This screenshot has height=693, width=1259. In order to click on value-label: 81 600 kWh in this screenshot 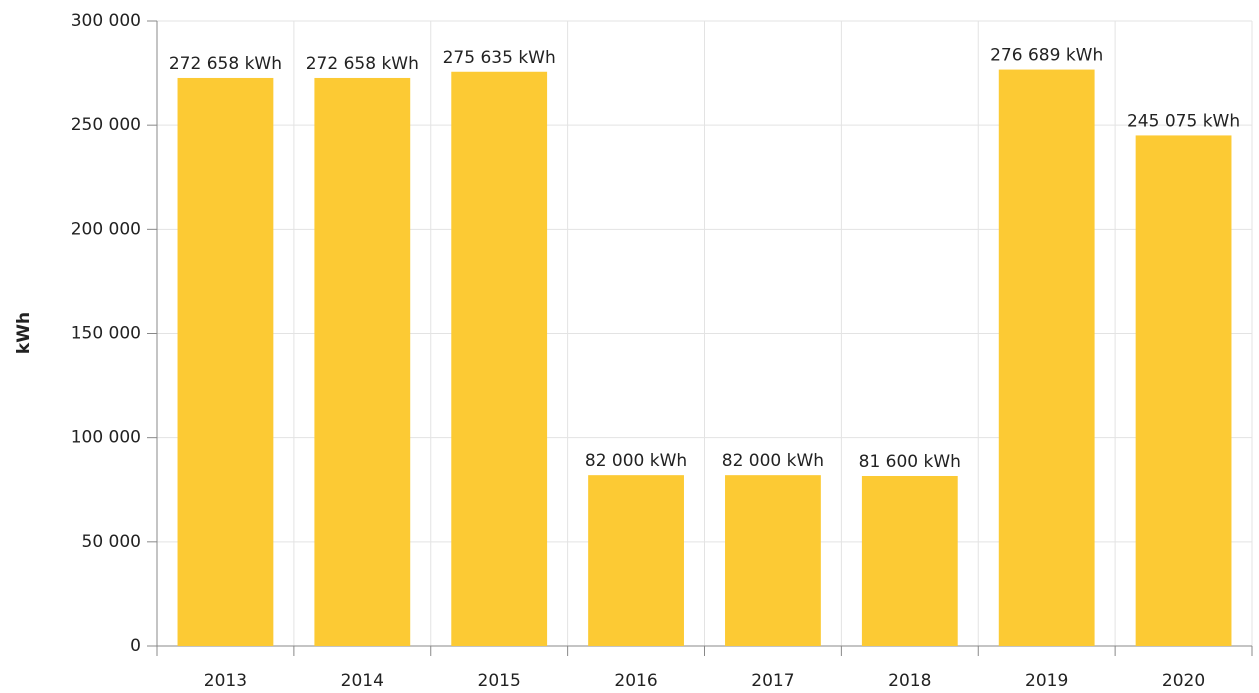, I will do `click(910, 462)`.